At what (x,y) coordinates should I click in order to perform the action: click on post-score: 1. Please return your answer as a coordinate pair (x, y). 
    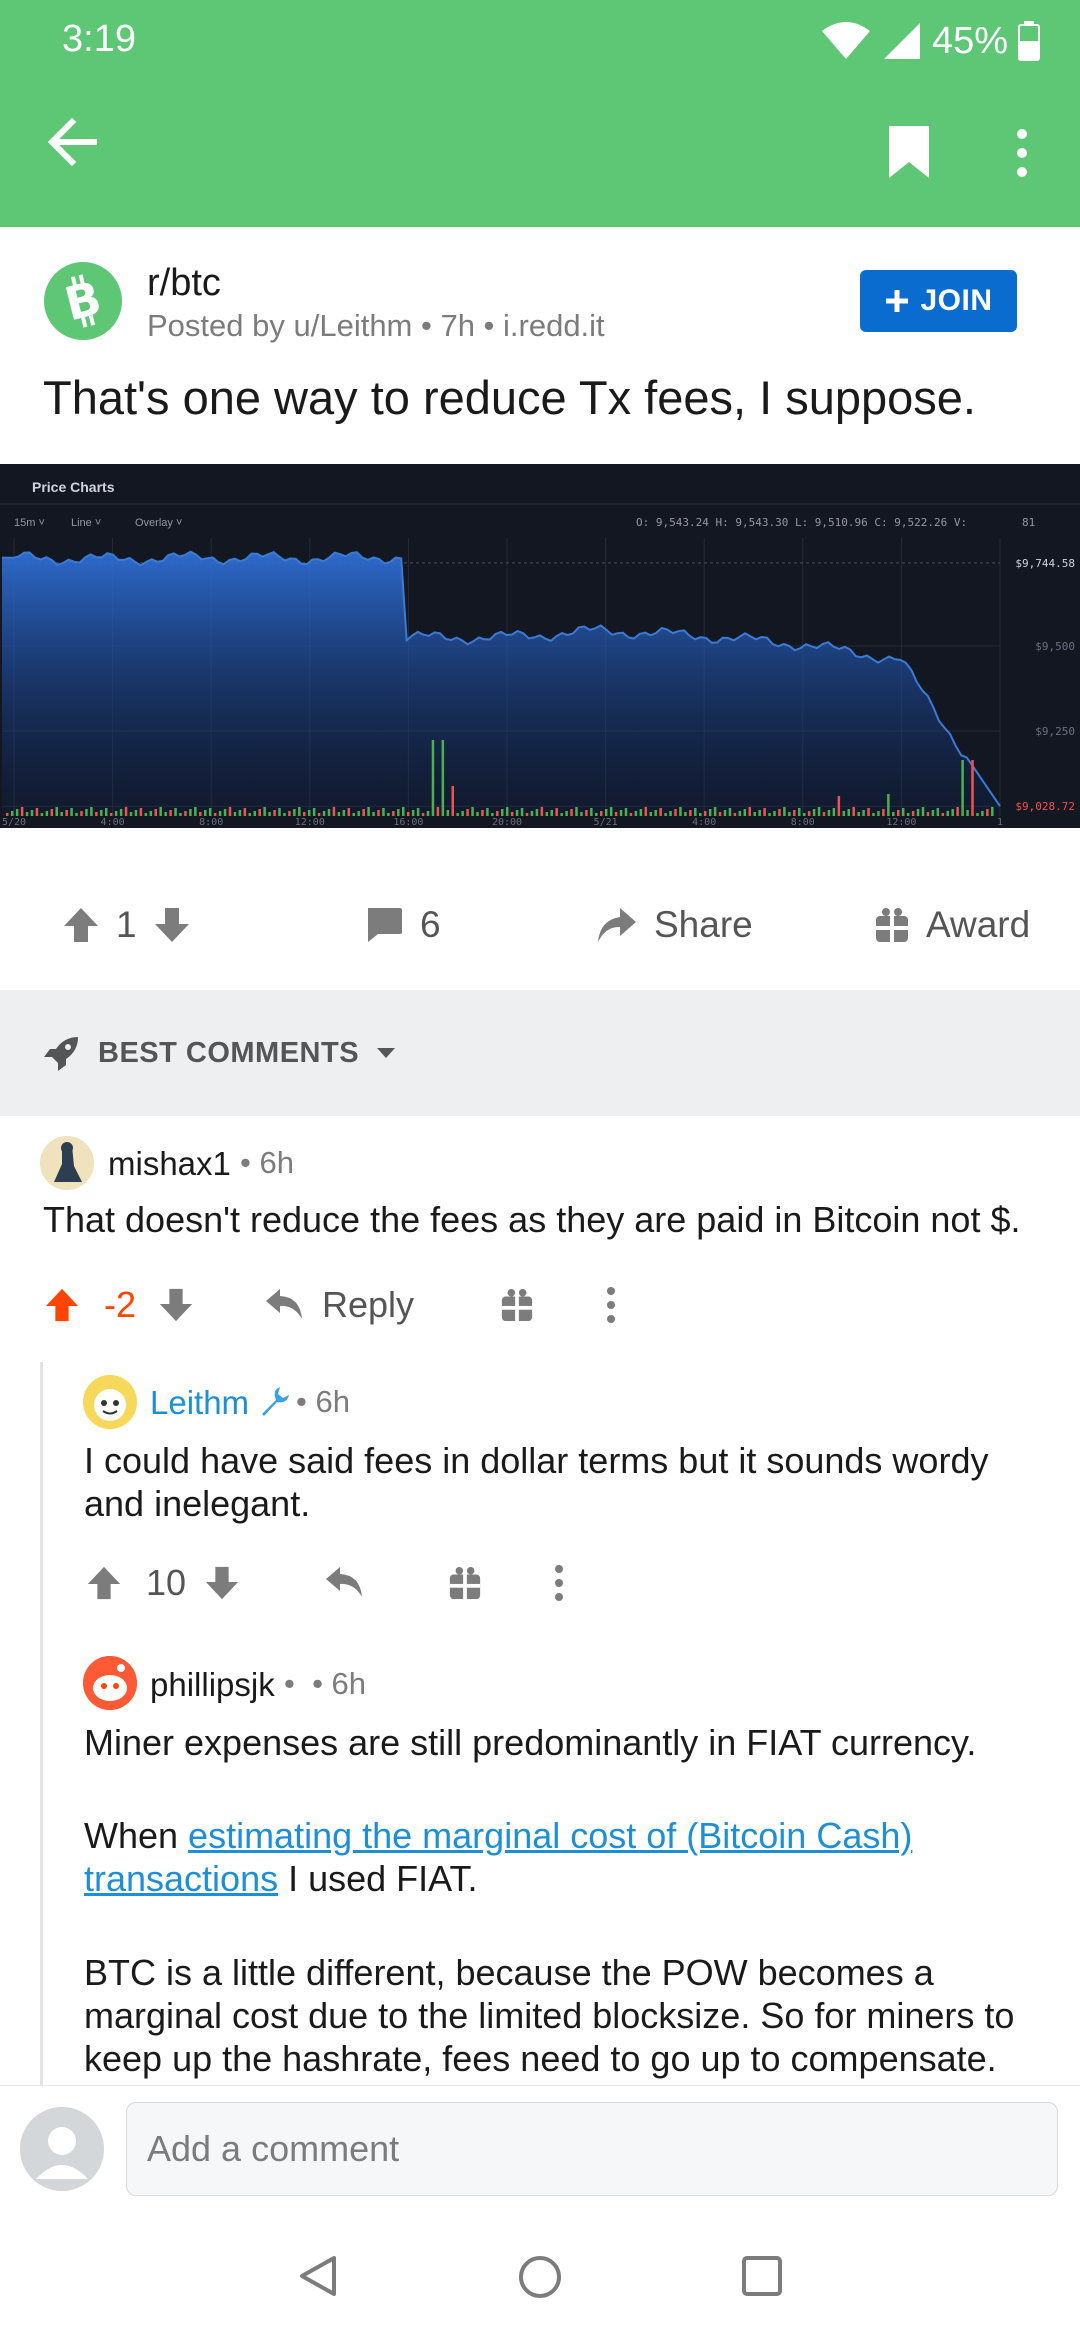
    Looking at the image, I should click on (126, 924).